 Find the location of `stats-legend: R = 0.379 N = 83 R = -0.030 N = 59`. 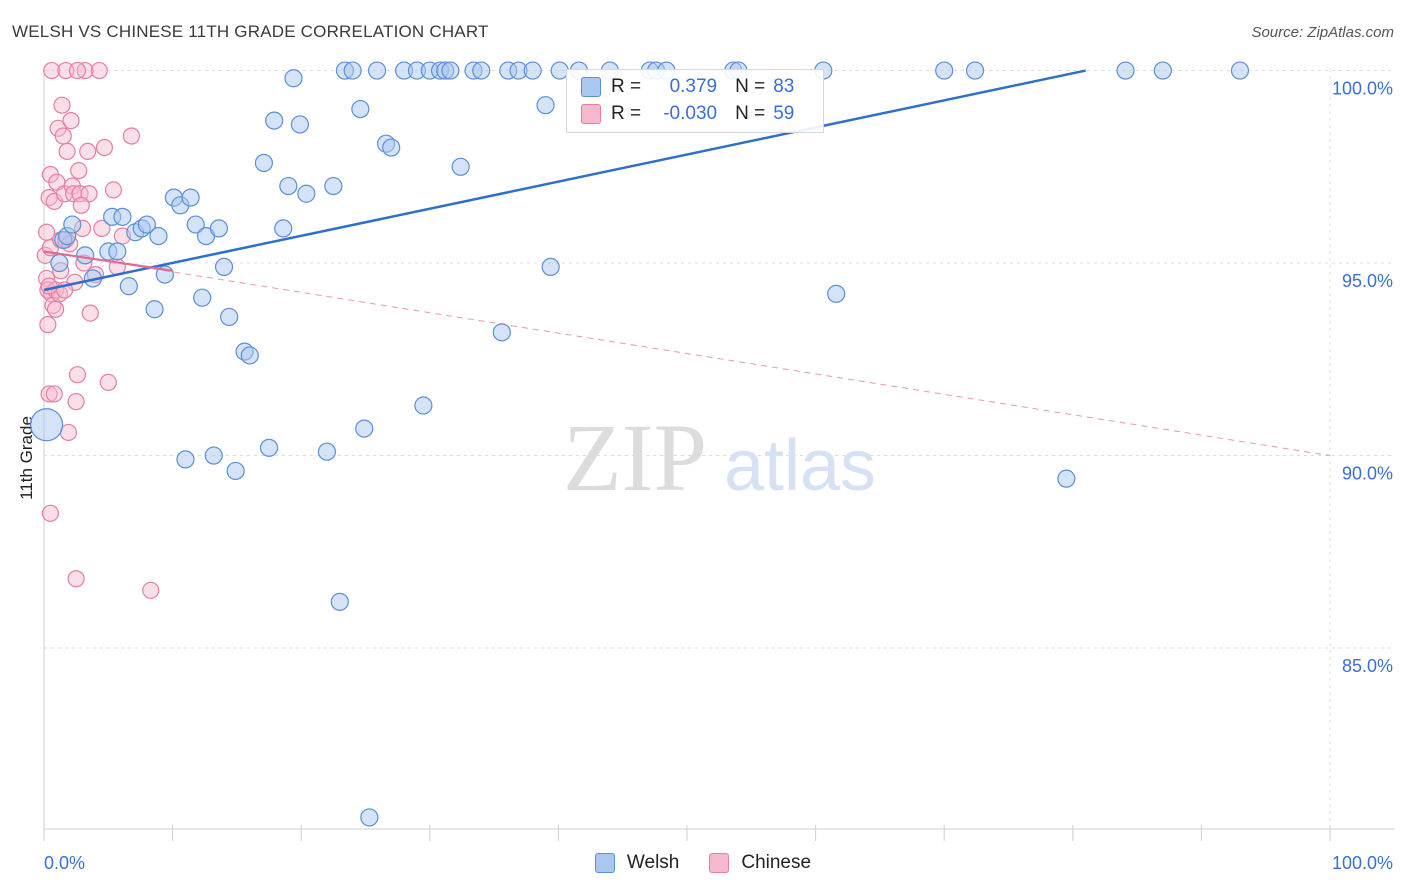

stats-legend: R = 0.379 N = 83 R = -0.030 N = 59 is located at coordinates (695, 101).